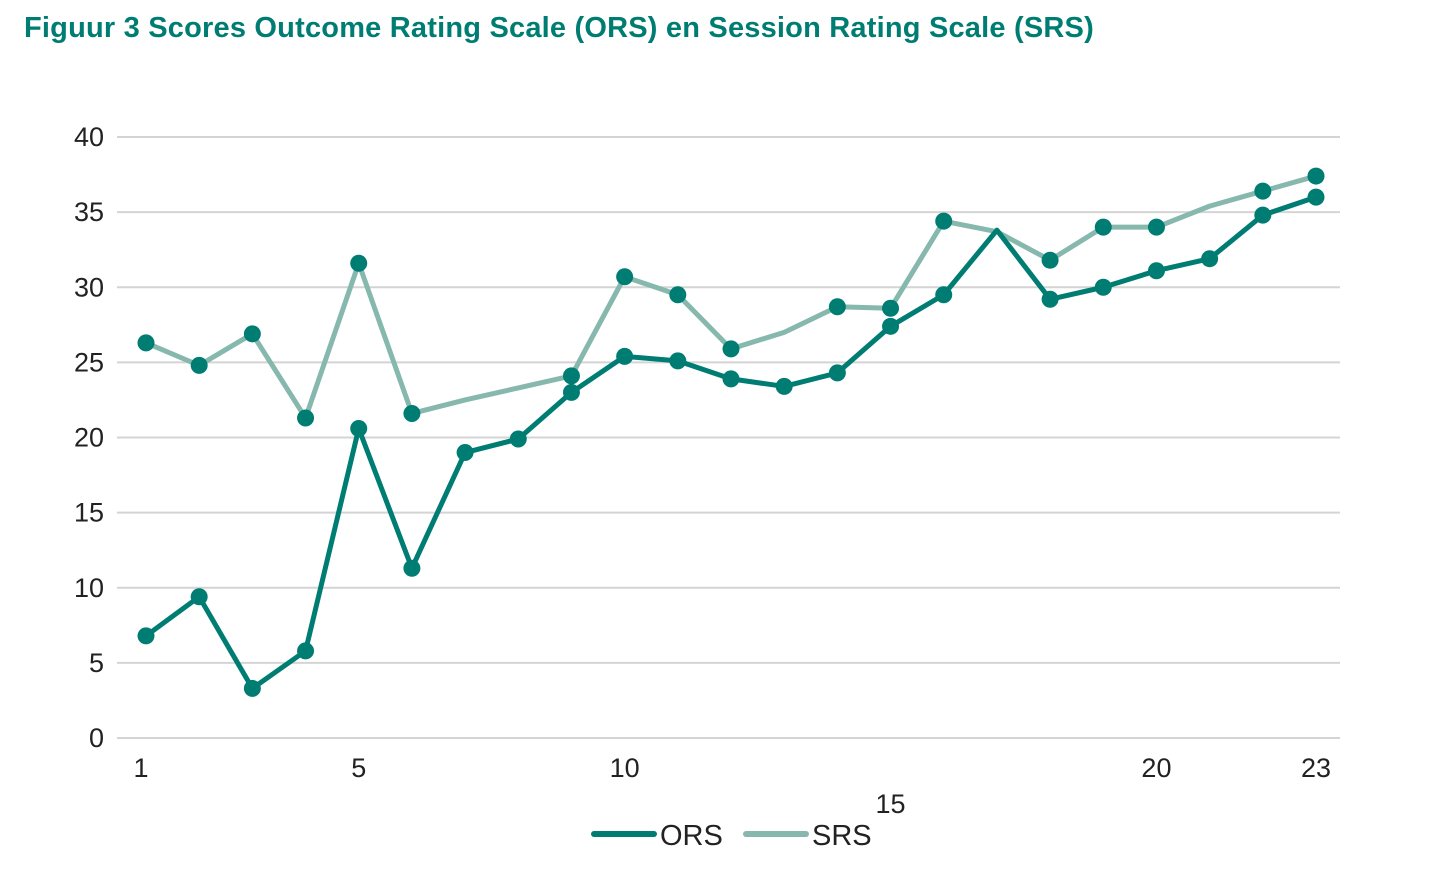 This screenshot has height=880, width=1453. Describe the element at coordinates (358, 768) in the screenshot. I see `x-tick-label: 5` at that location.